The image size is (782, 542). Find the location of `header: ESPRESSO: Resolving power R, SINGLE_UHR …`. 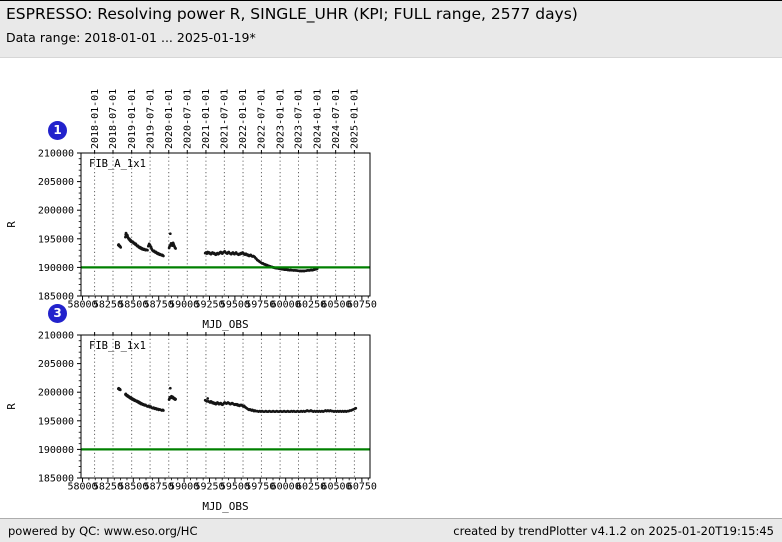

header: ESPRESSO: Resolving power R, SINGLE_UHR … is located at coordinates (391, 29).